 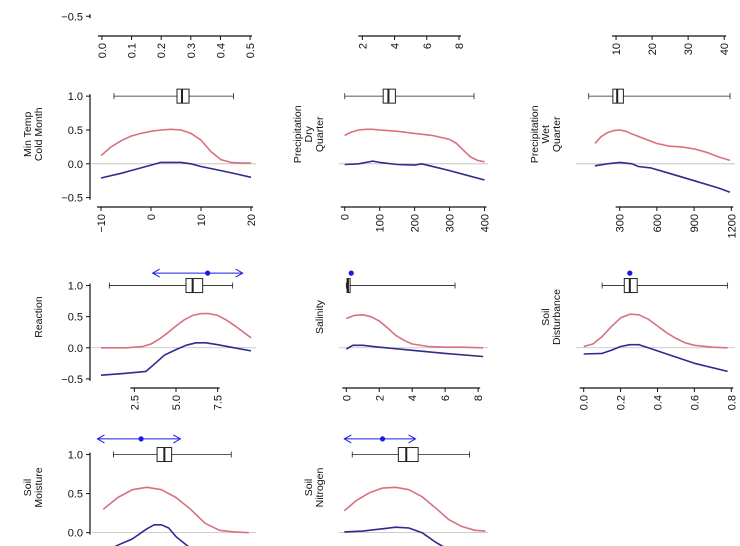 I want to click on y-axis-label: Dry, so click(x=309, y=133).